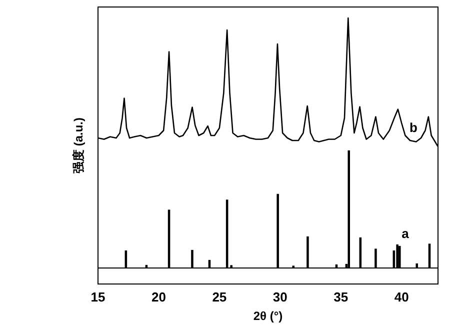 The width and height of the screenshot is (474, 328). Describe the element at coordinates (413, 128) in the screenshot. I see `series-label: b` at that location.